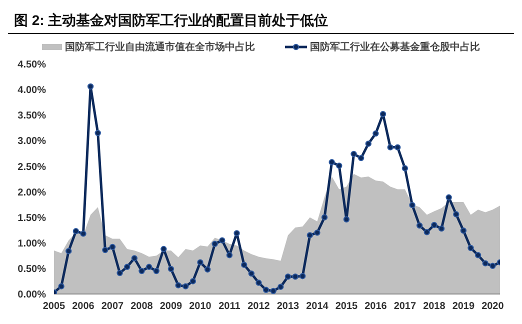 The image size is (522, 324). I want to click on y-tick-label: 2.50%, so click(32, 167).